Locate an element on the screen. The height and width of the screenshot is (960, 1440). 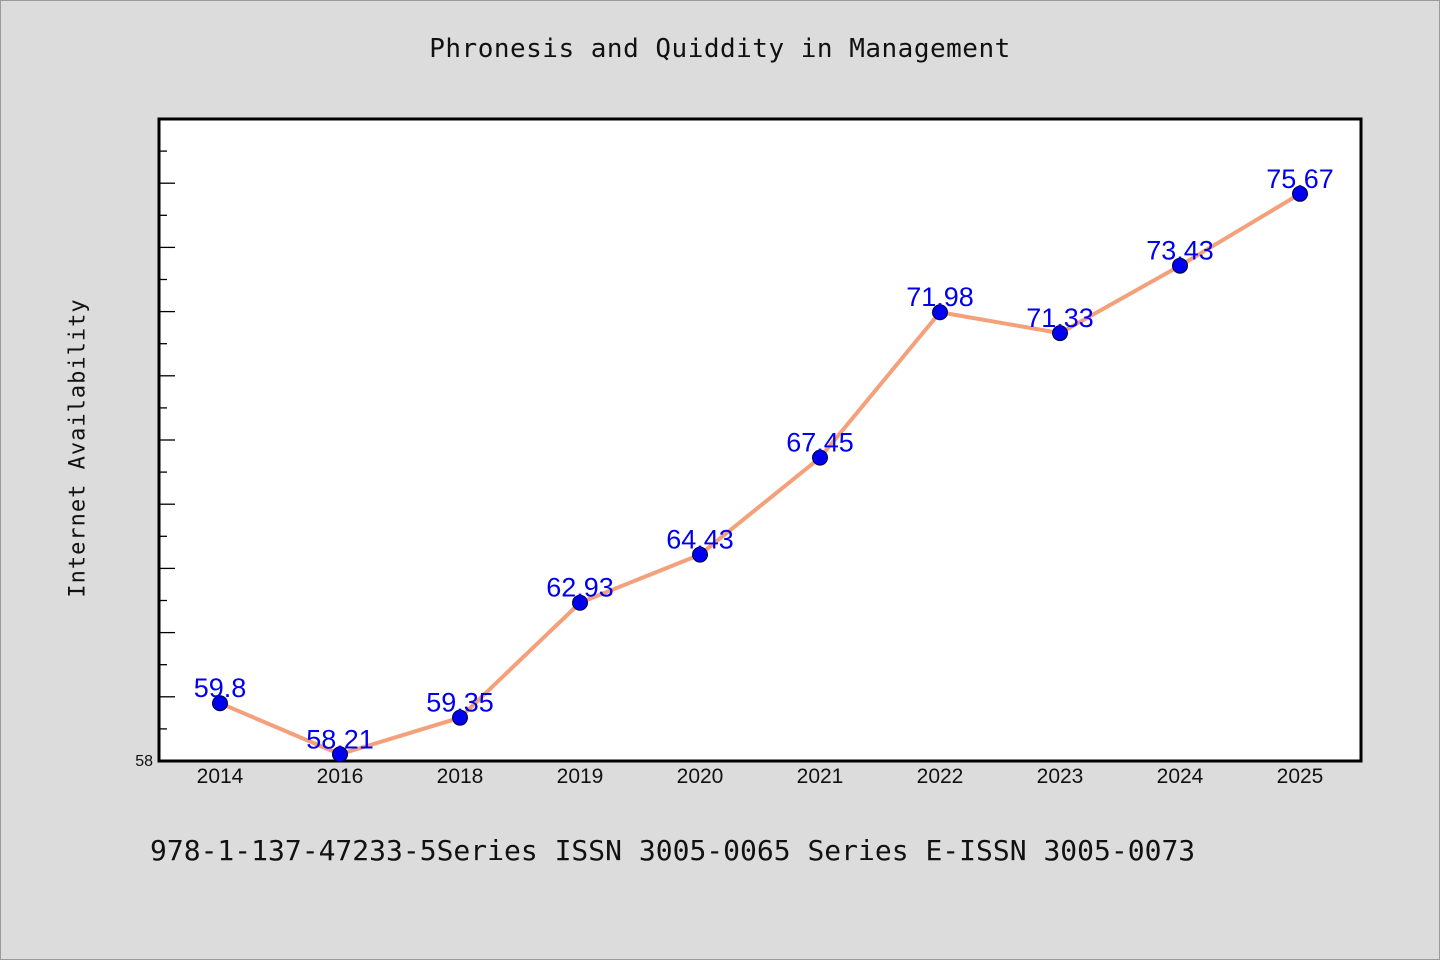
data-label: 71.33 is located at coordinates (1060, 318).